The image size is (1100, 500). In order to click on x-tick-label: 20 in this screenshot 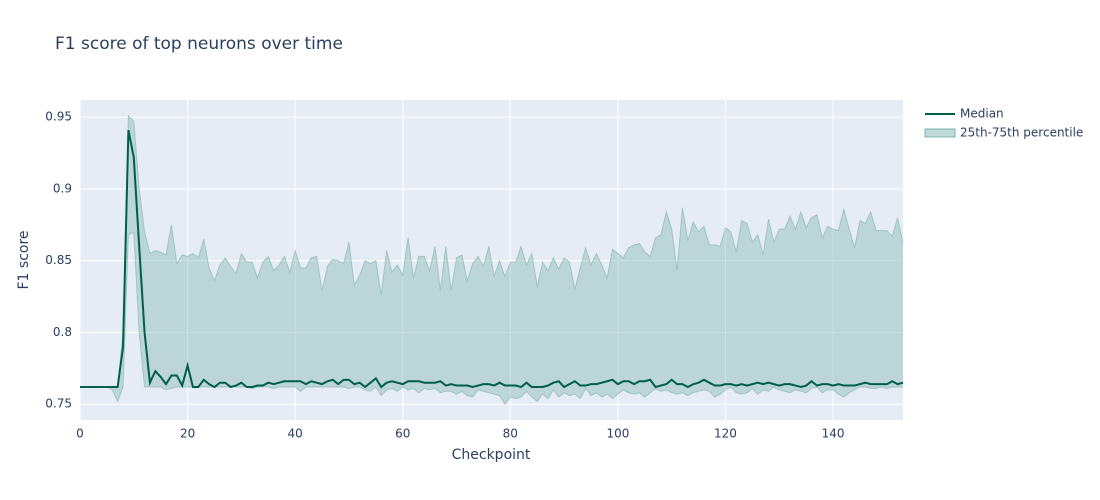, I will do `click(187, 434)`.